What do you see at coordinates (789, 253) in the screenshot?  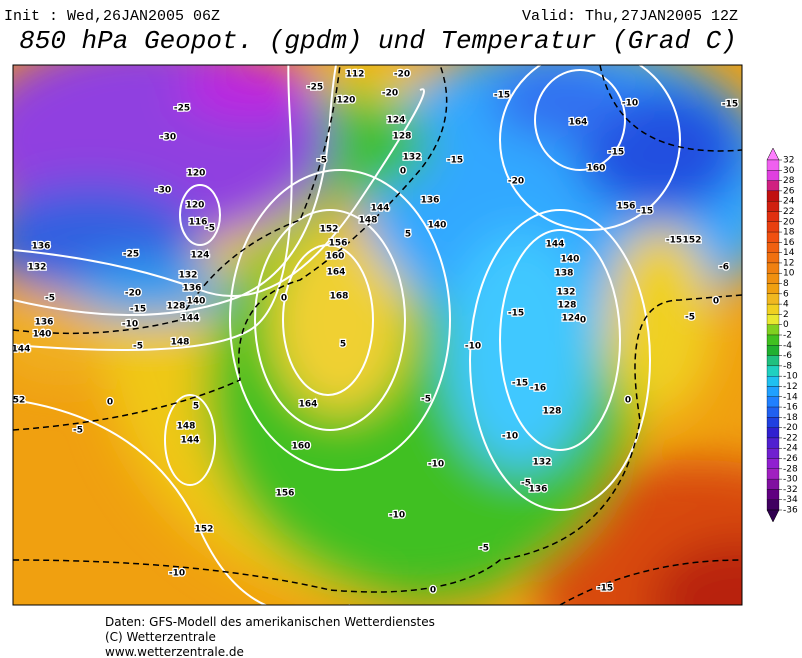 I see `colorbar-label: 14` at bounding box center [789, 253].